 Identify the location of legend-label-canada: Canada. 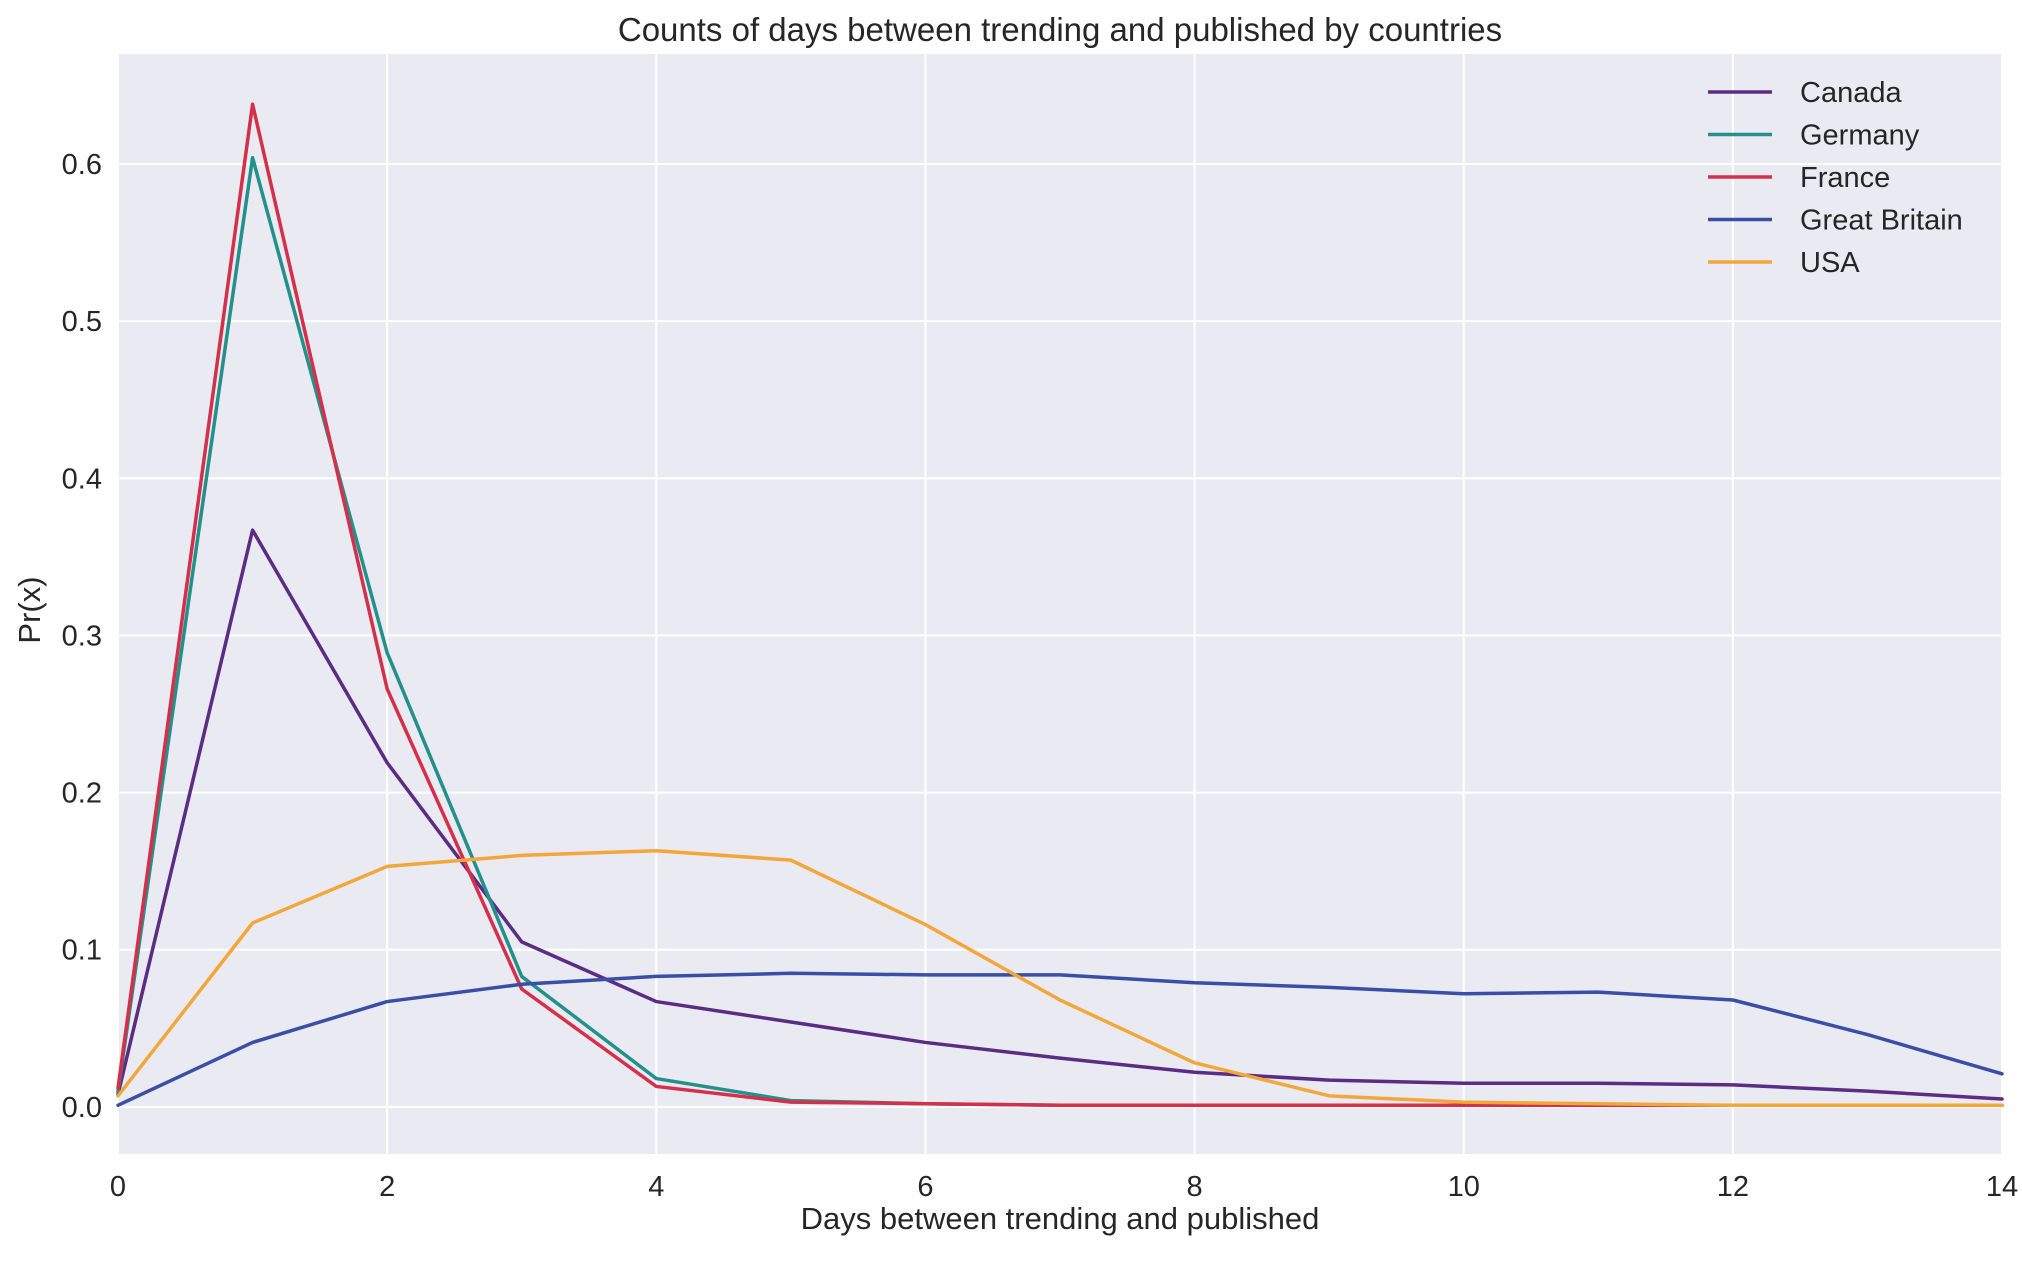
(1851, 93).